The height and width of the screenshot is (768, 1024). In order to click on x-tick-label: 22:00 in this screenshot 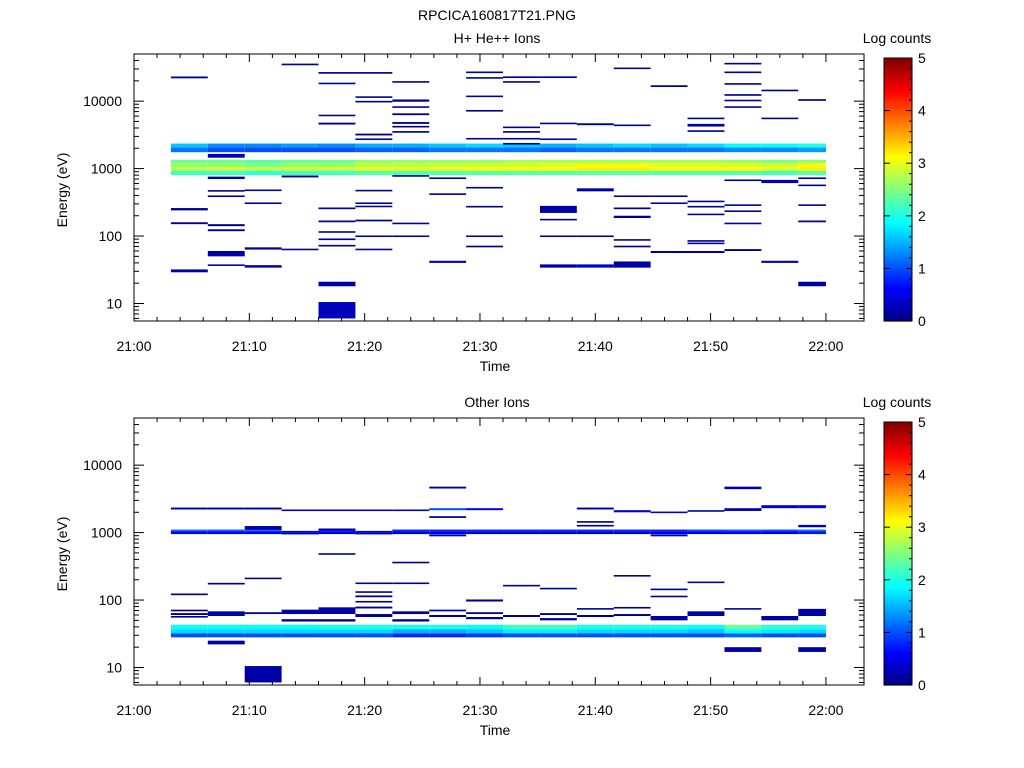, I will do `click(825, 710)`.